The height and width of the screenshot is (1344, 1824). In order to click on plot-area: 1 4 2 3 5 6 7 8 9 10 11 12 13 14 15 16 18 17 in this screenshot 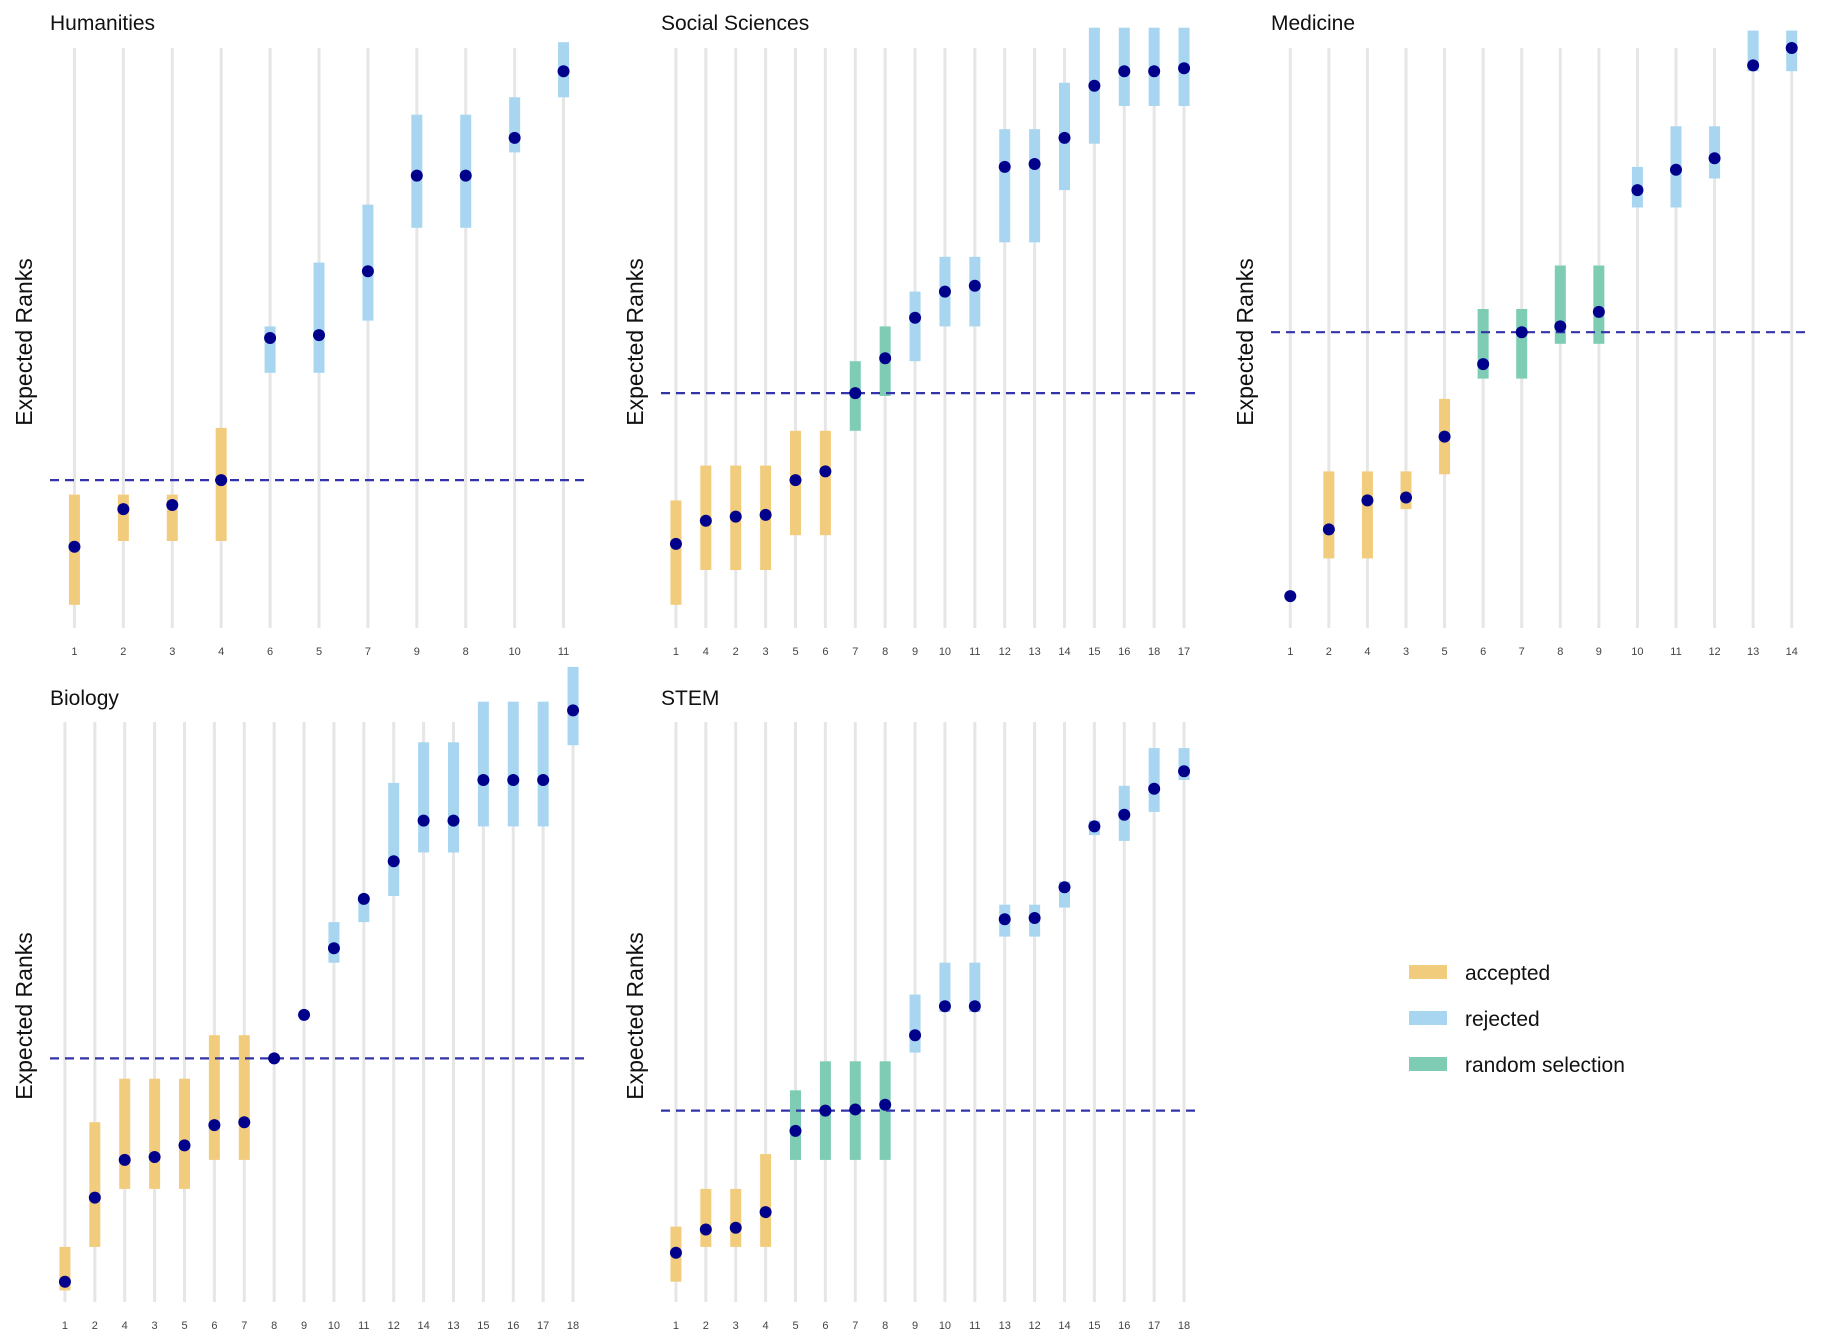, I will do `click(930, 342)`.